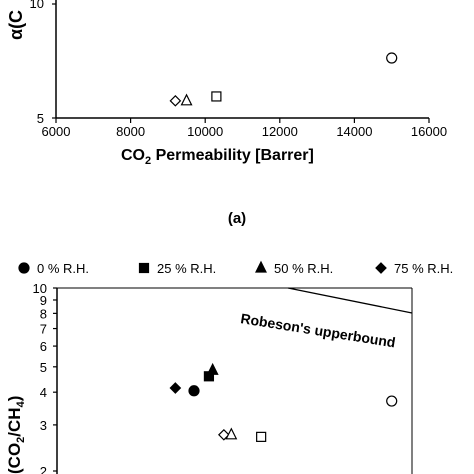 Image resolution: width=474 pixels, height=474 pixels. I want to click on panel-a-xlabel: CO2 Permeability [Barrer], so click(217, 157).